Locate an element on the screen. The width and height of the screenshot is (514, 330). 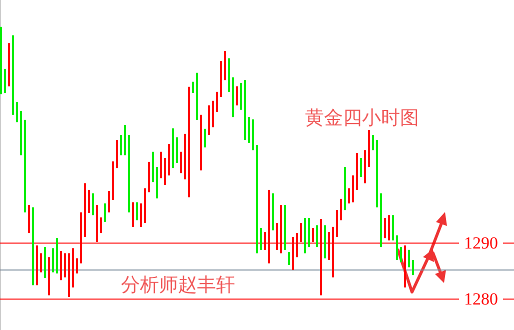
y-tick-label: 1290 is located at coordinates (481, 243).